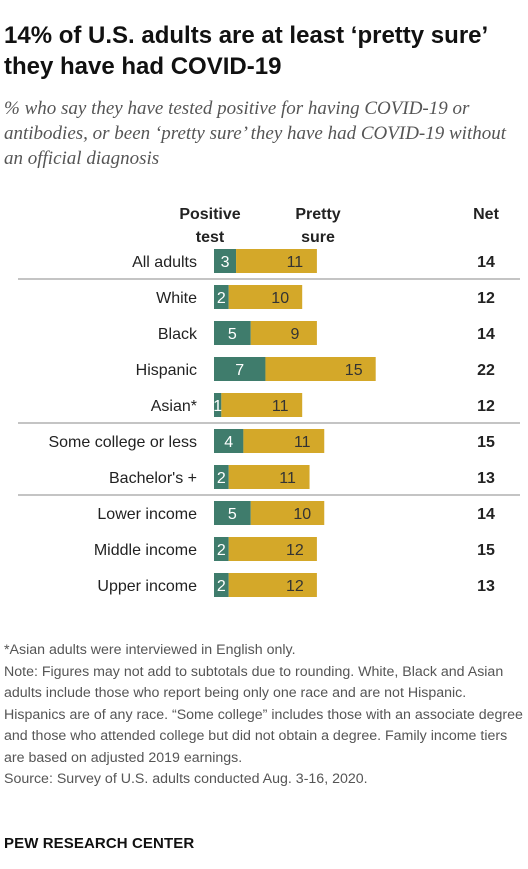 The height and width of the screenshot is (869, 528). Describe the element at coordinates (178, 334) in the screenshot. I see `category-label: Black` at that location.